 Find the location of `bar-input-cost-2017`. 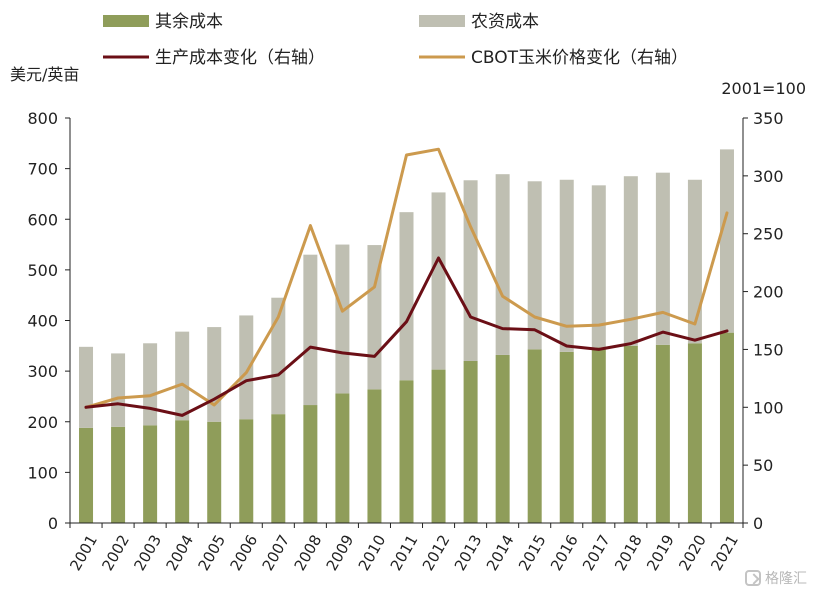

bar-input-cost-2017 is located at coordinates (598, 266).